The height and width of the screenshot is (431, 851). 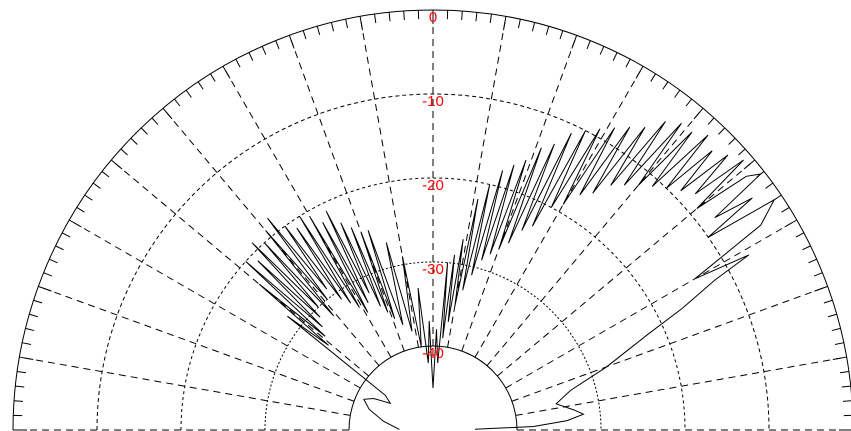 What do you see at coordinates (433, 388) in the screenshot?
I see `radial-gridline` at bounding box center [433, 388].